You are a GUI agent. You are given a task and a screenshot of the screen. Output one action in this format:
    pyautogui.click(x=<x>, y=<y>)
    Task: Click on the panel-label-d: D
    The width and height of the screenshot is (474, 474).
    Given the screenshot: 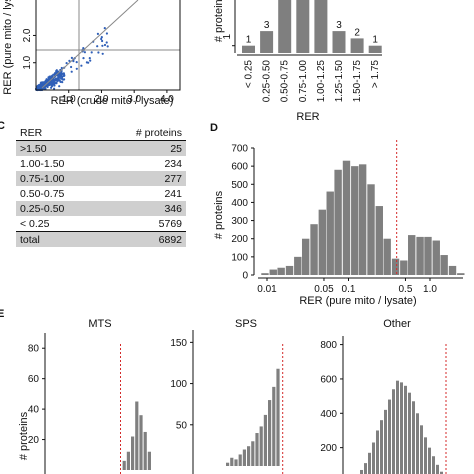 What is the action you would take?
    pyautogui.click(x=214, y=128)
    